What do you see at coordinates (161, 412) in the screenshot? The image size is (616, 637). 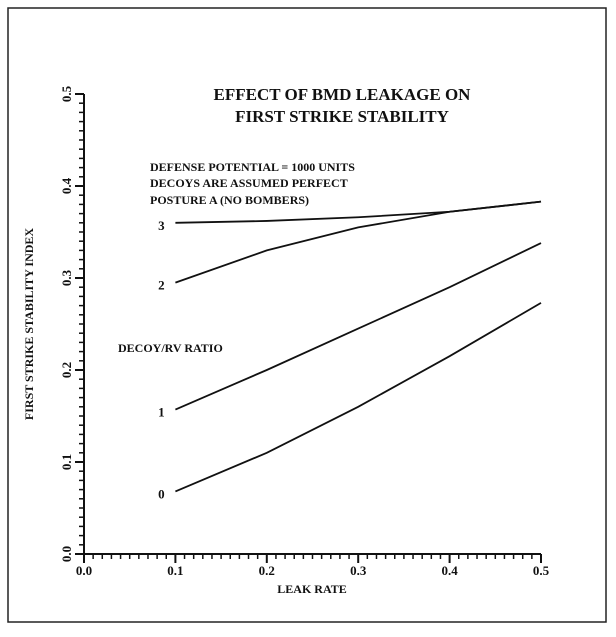 I see `series-label: 1` at bounding box center [161, 412].